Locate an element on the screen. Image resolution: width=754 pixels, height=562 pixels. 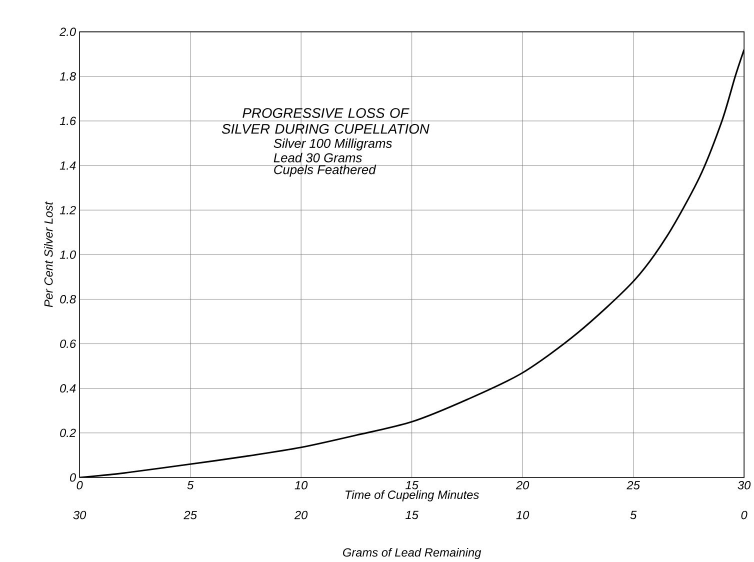
x2-tick-label: 10 is located at coordinates (523, 515).